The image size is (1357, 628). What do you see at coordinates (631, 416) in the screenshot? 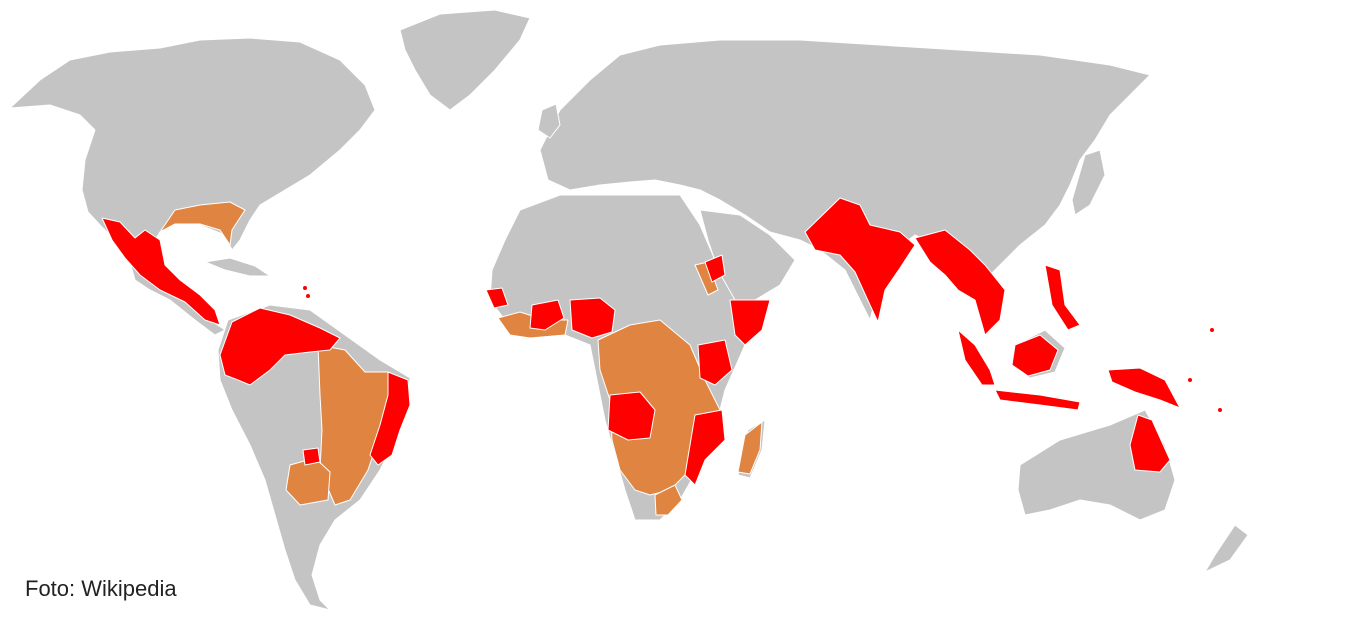
I see `zone-angola` at bounding box center [631, 416].